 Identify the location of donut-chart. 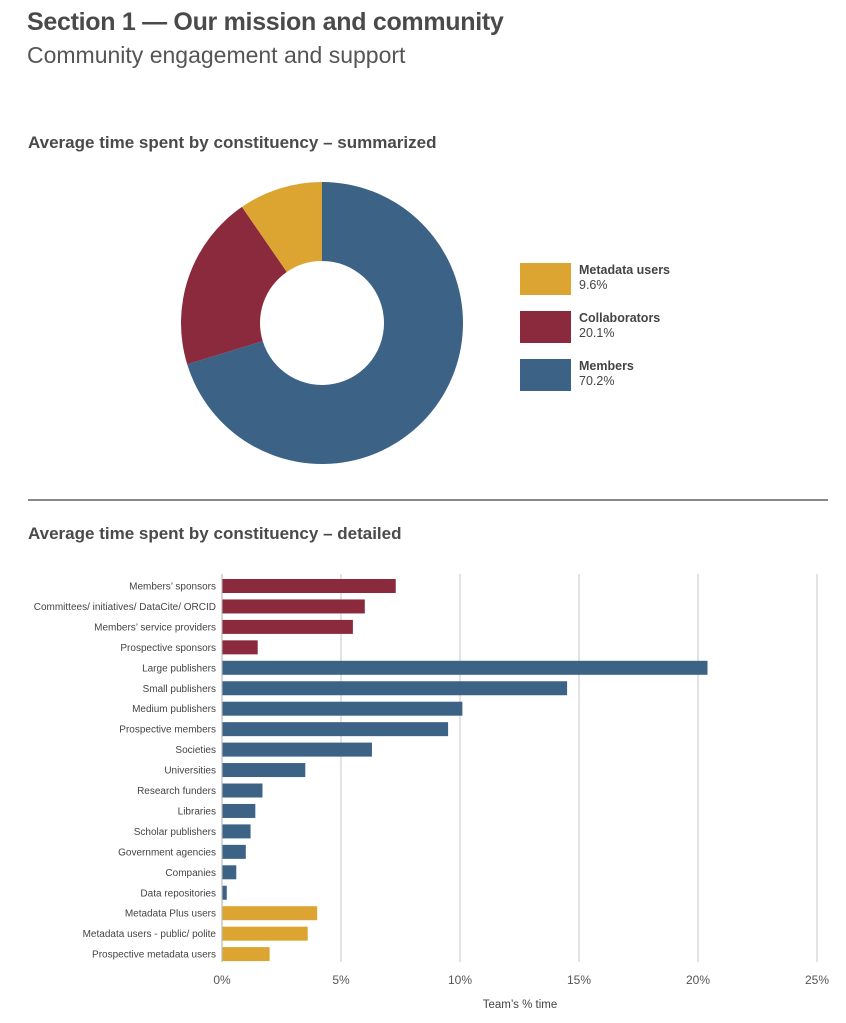
(322, 323).